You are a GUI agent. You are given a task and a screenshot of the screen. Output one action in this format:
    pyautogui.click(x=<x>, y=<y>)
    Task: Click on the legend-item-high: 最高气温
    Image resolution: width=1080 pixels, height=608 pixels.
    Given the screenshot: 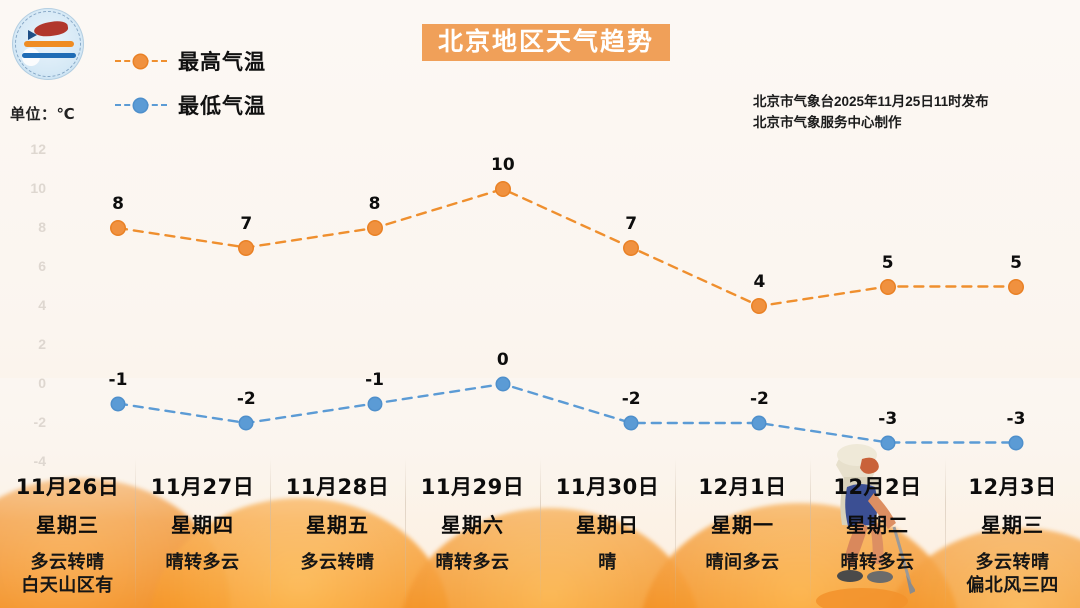 What is the action you would take?
    pyautogui.click(x=190, y=61)
    